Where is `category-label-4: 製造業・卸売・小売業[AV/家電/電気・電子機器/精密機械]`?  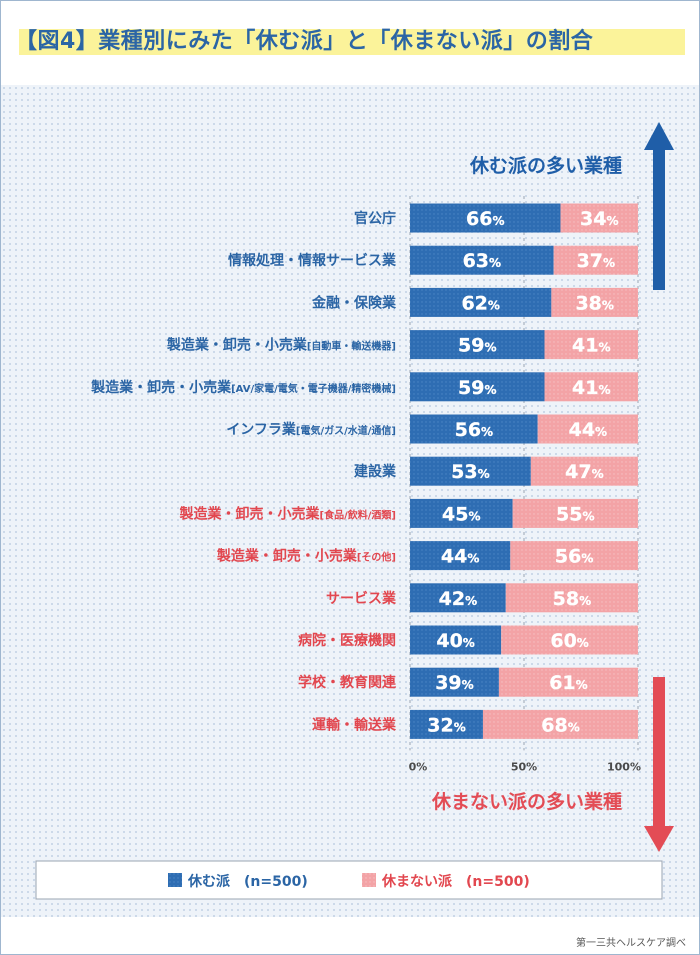 category-label-4: 製造業・卸売・小売業[AV/家電/電気・電子機器/精密機械] is located at coordinates (243, 387).